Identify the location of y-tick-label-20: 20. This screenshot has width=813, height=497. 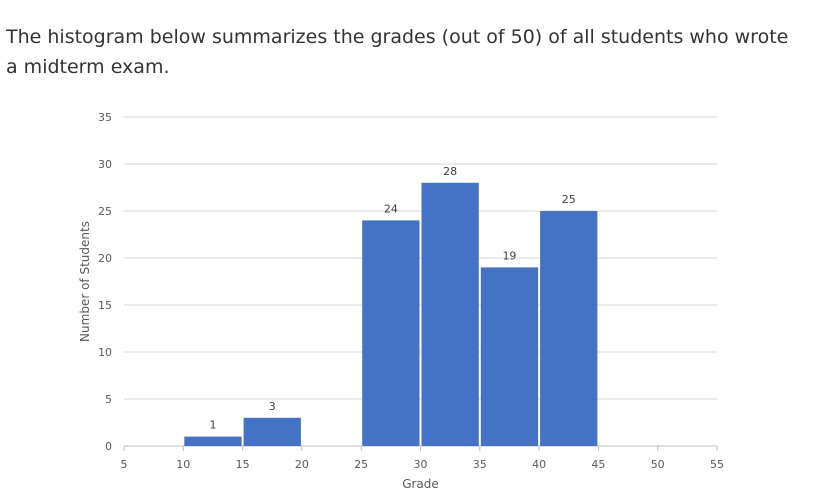
(105, 258).